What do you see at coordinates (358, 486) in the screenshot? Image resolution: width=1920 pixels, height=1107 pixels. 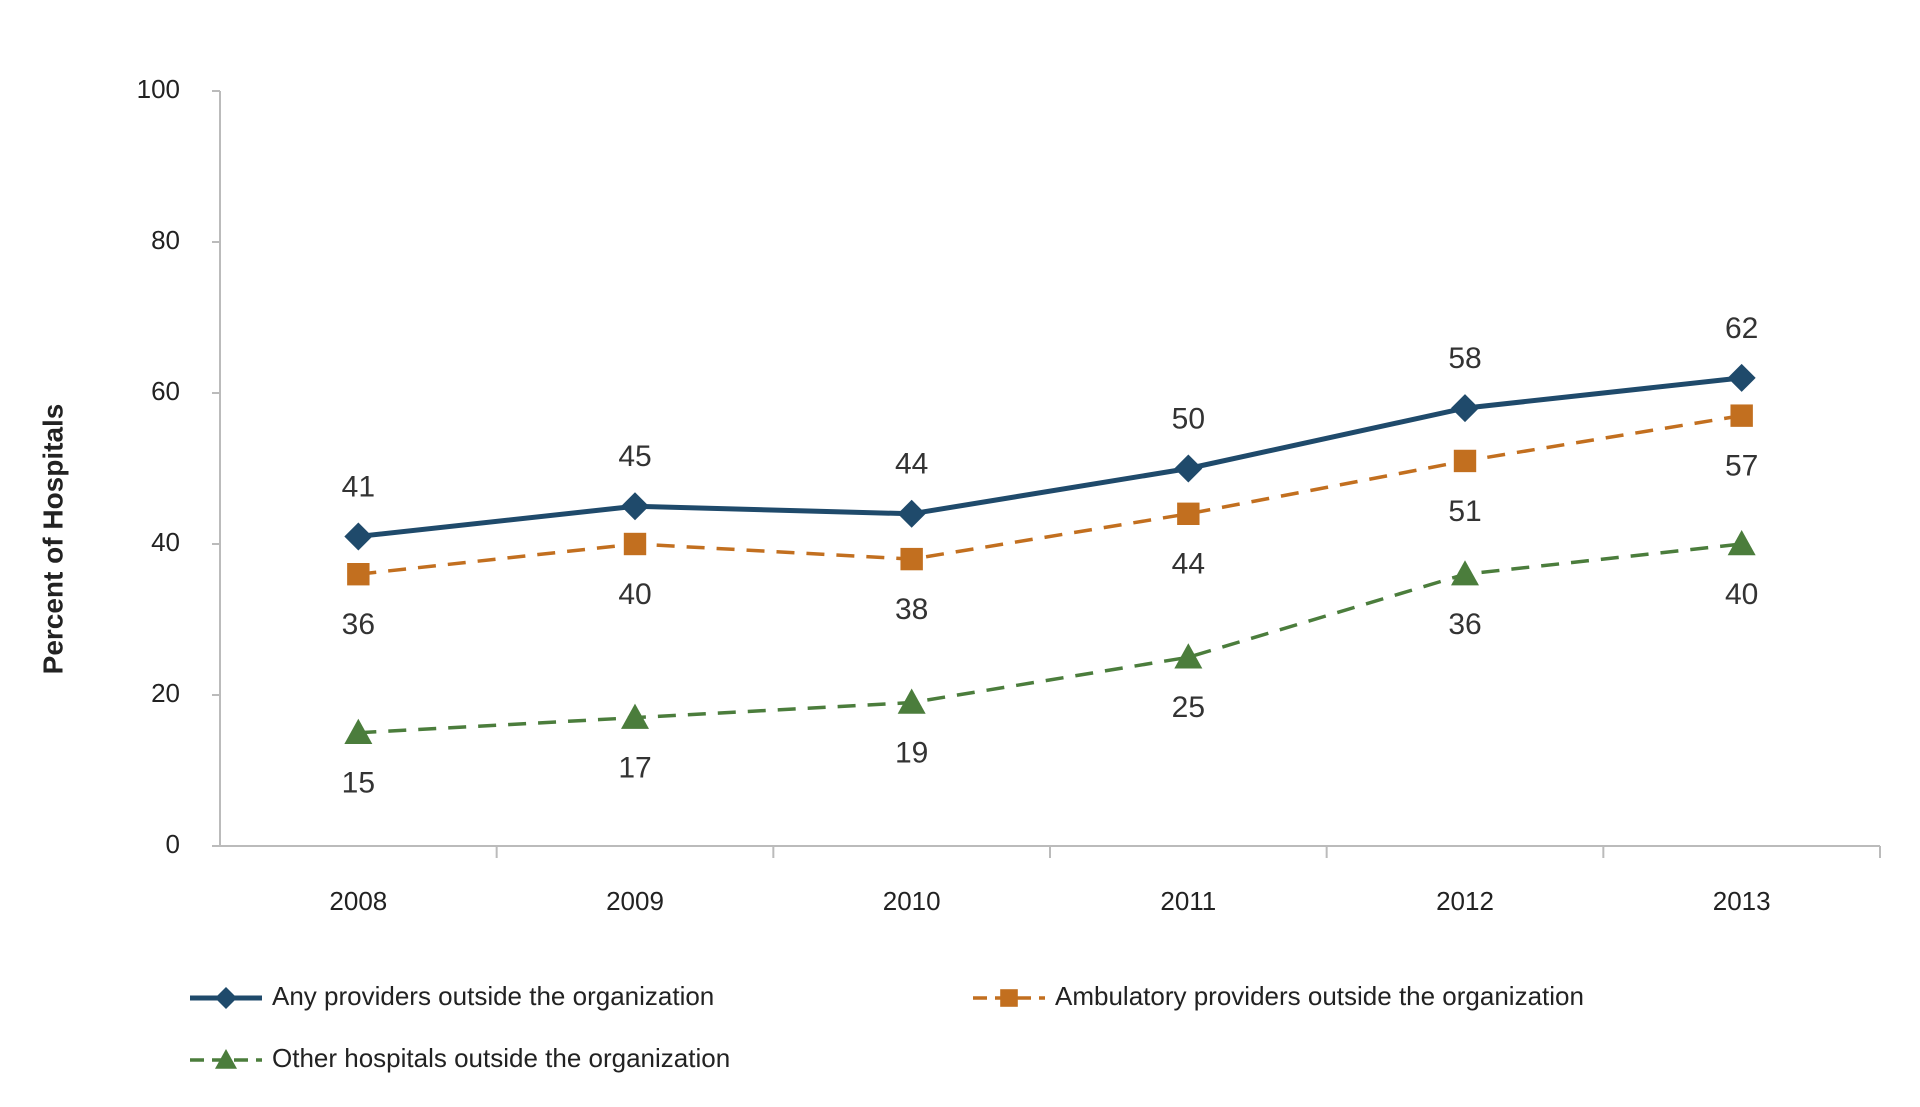 I see `data-label: 41` at bounding box center [358, 486].